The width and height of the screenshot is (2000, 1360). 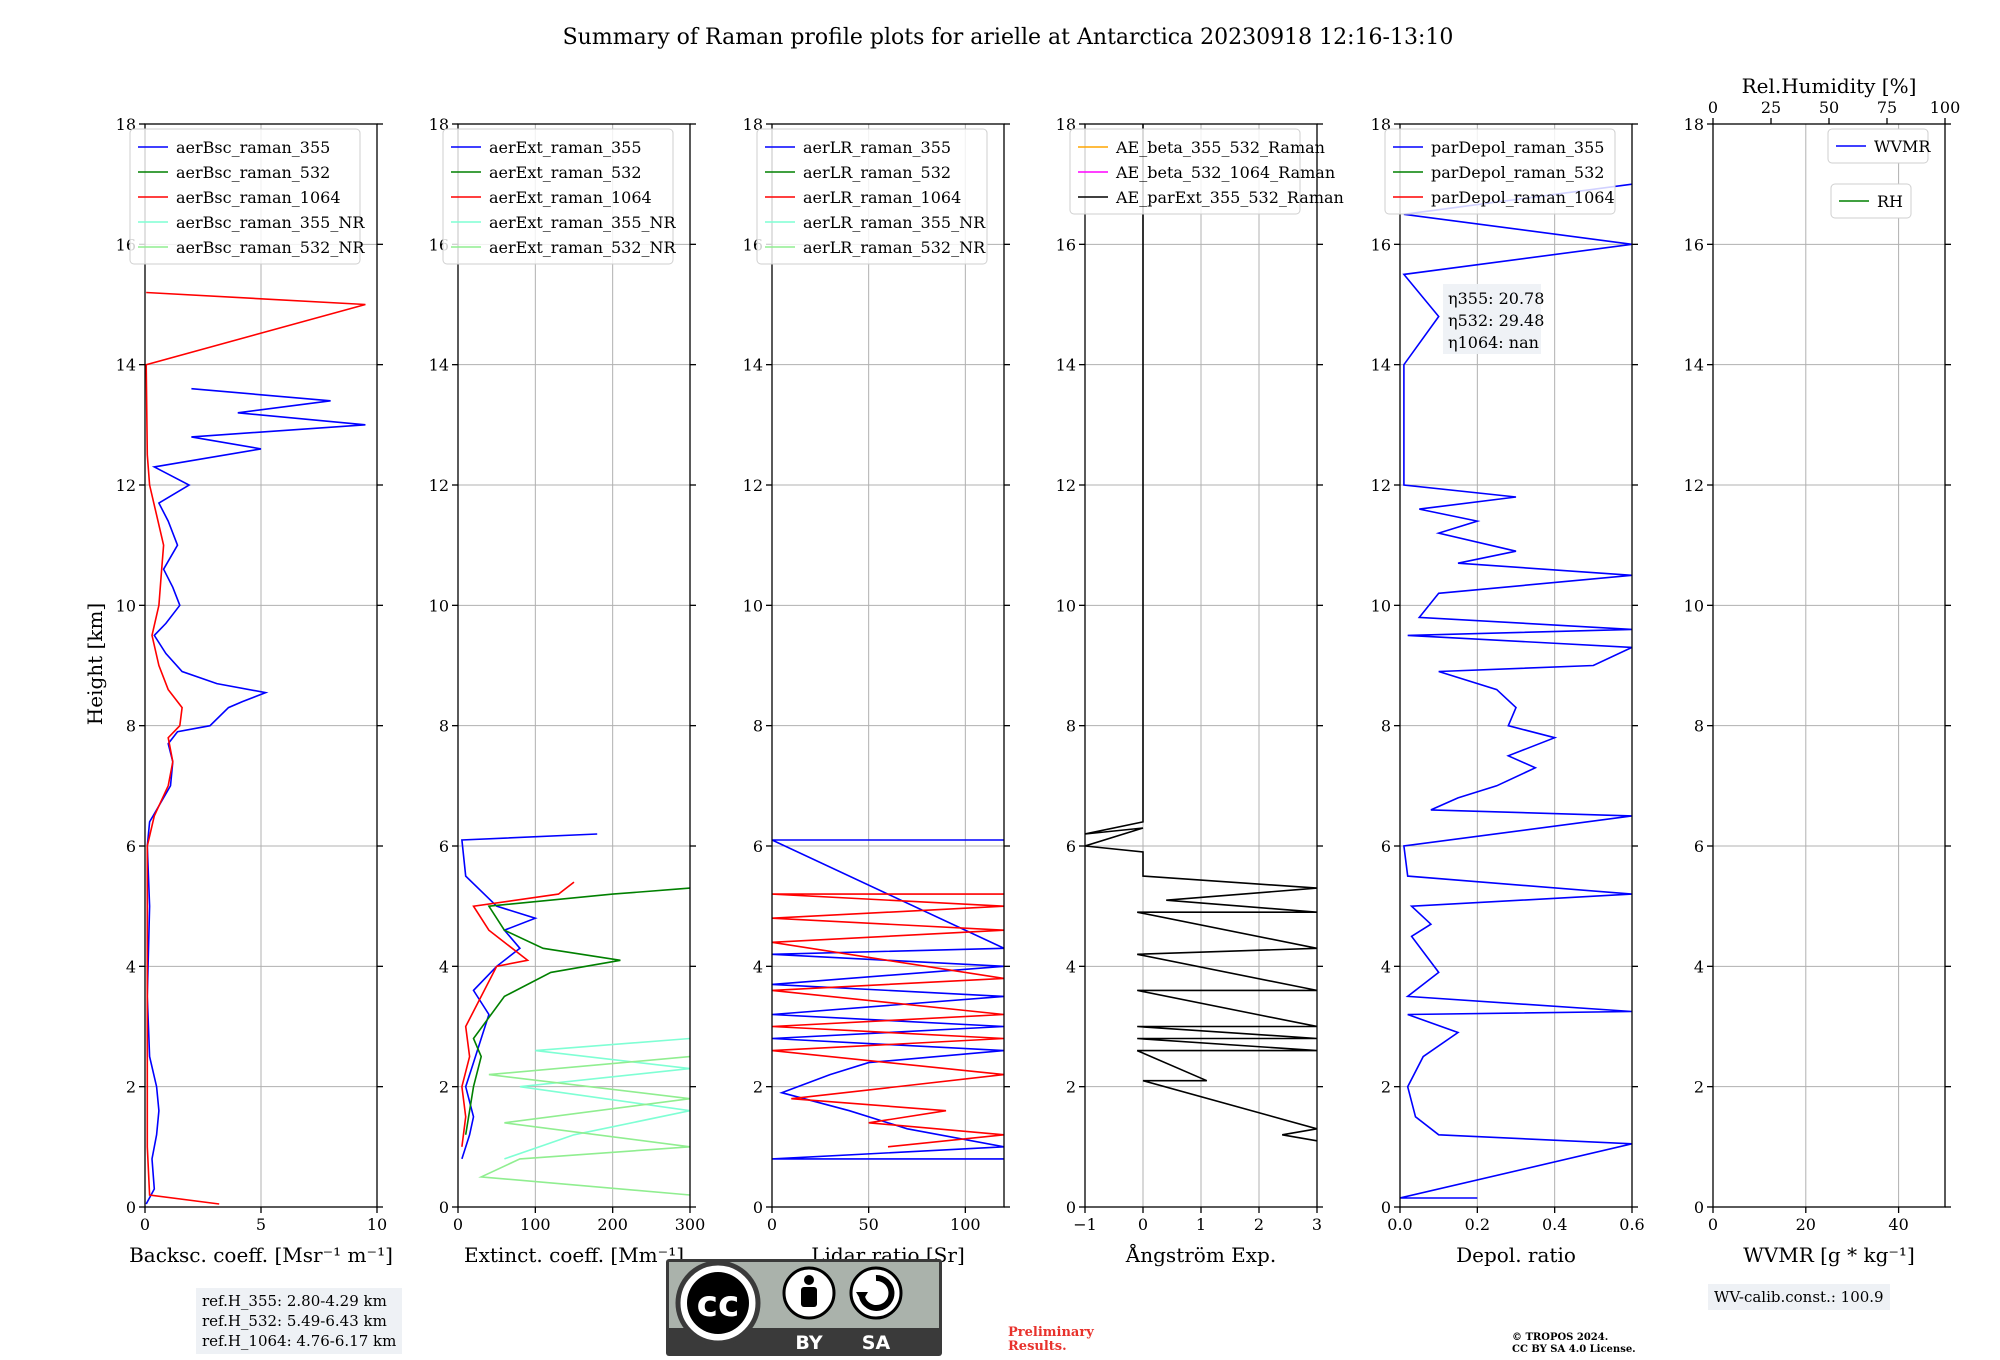 I want to click on cc-by-sa-license-badge: cc BY SA, so click(x=804, y=1307).